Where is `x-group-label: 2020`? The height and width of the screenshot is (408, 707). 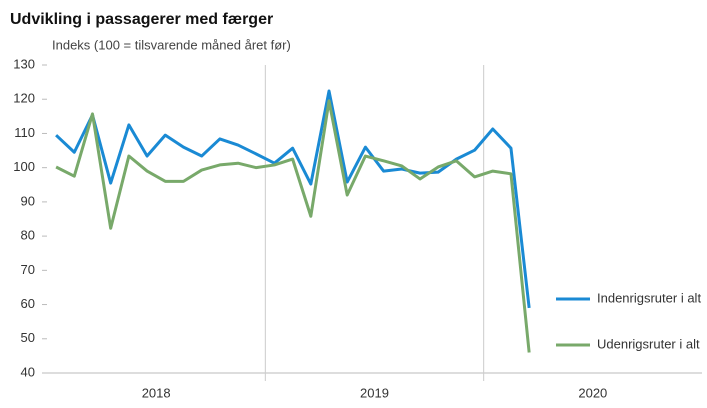 x-group-label: 2020 is located at coordinates (592, 392).